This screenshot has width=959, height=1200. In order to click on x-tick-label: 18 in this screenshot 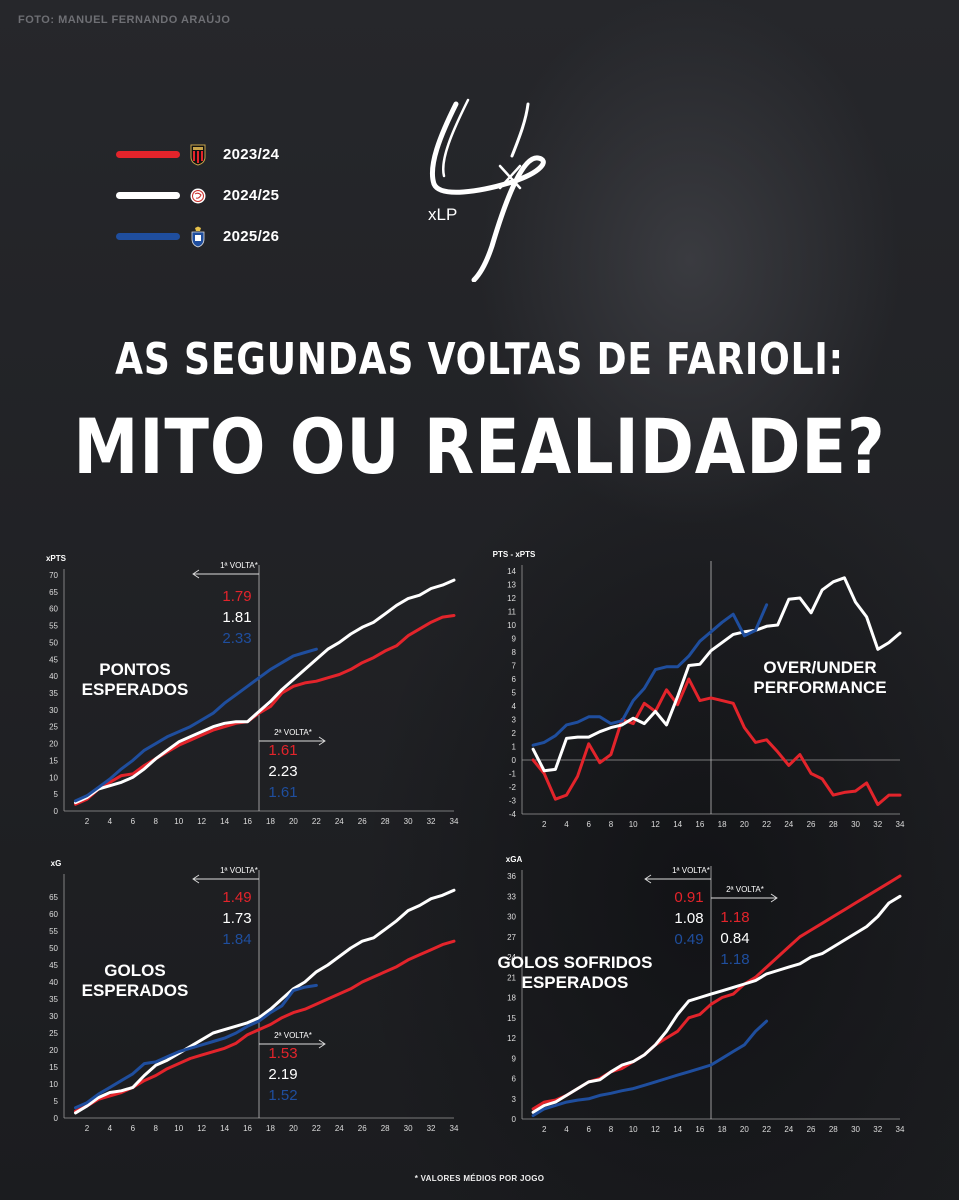, I will do `click(722, 1129)`.